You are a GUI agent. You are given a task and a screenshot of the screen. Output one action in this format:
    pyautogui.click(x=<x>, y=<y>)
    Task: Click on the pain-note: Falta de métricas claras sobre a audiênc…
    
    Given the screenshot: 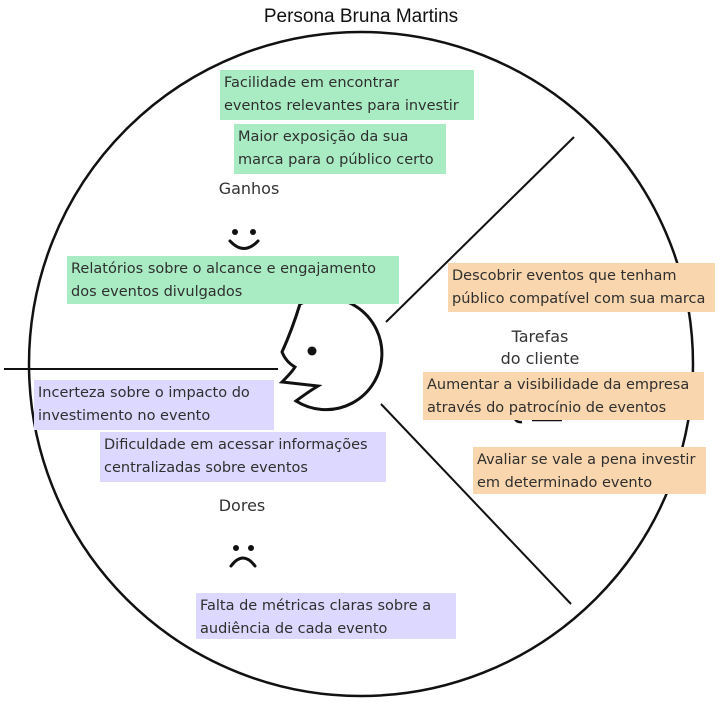 What is the action you would take?
    pyautogui.click(x=326, y=616)
    